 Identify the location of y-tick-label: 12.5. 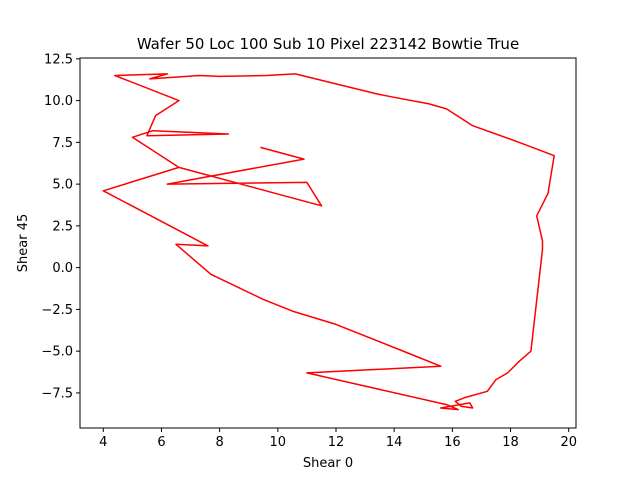
(58, 59).